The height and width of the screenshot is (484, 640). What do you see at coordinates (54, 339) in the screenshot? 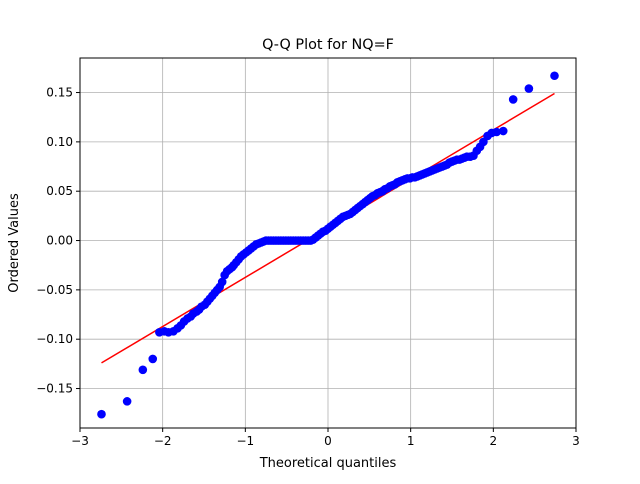
I see `y-tick-label: −0.10` at bounding box center [54, 339].